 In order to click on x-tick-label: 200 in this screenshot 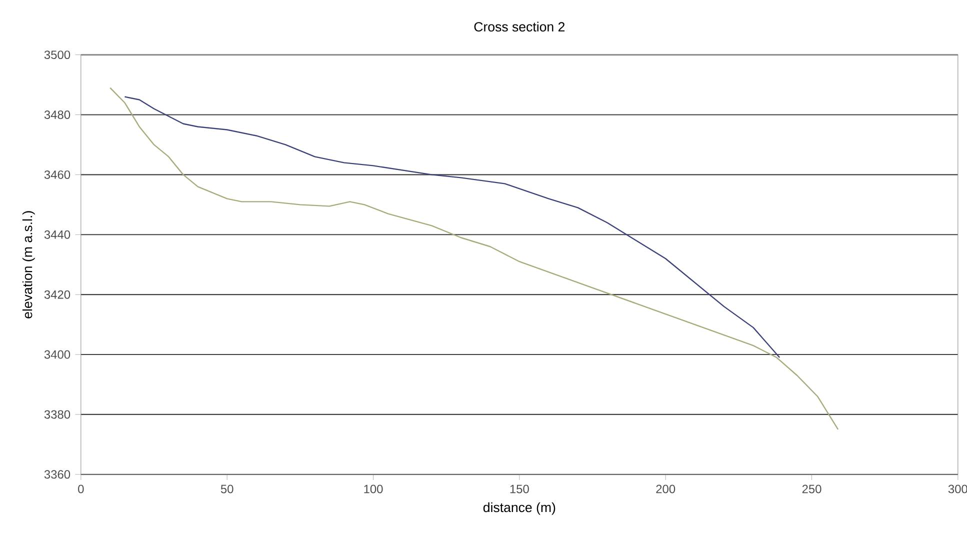, I will do `click(666, 489)`.